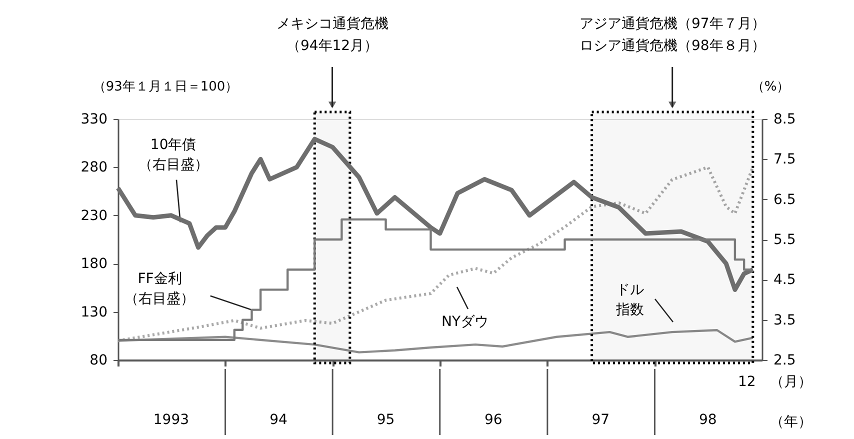 This screenshot has height=439, width=854. I want to click on x-tick-label: 96, so click(493, 420).